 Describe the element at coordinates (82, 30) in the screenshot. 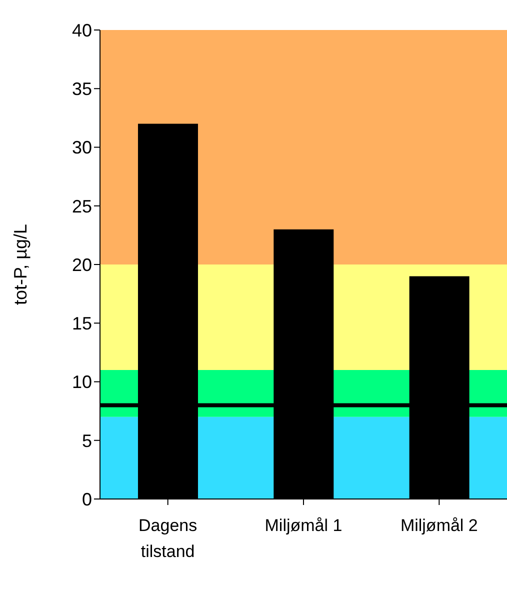

I see `y-tick-label: 40` at that location.